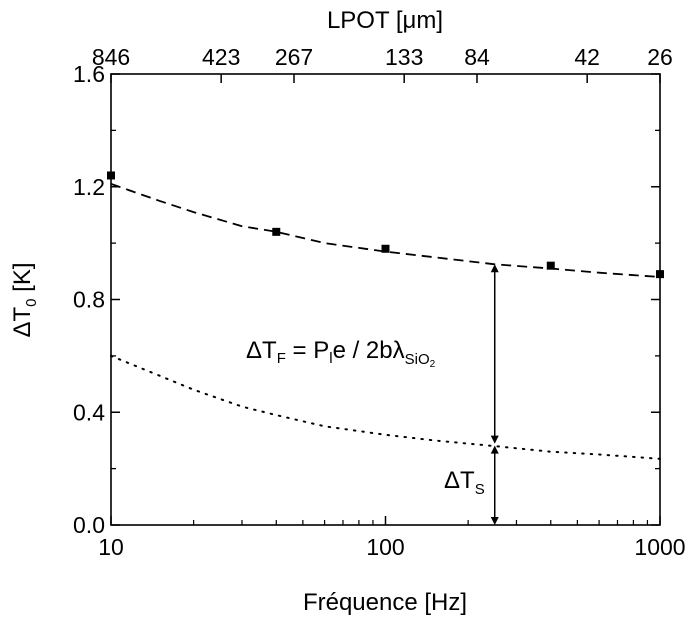 Image resolution: width=693 pixels, height=618 pixels. Describe the element at coordinates (587, 57) in the screenshot. I see `top-tick-label: 42` at that location.